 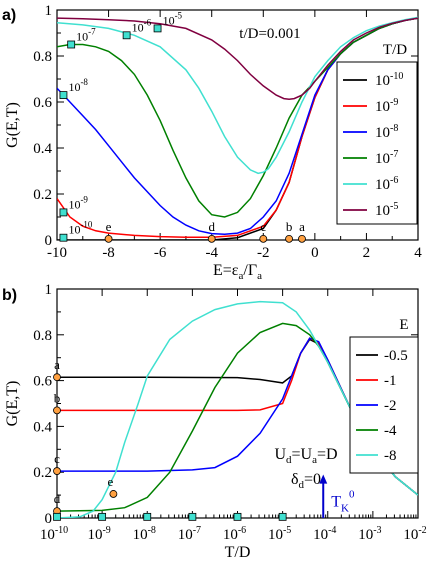 What do you see at coordinates (9, 15) in the screenshot?
I see `panel-a-letter: a)` at bounding box center [9, 15].